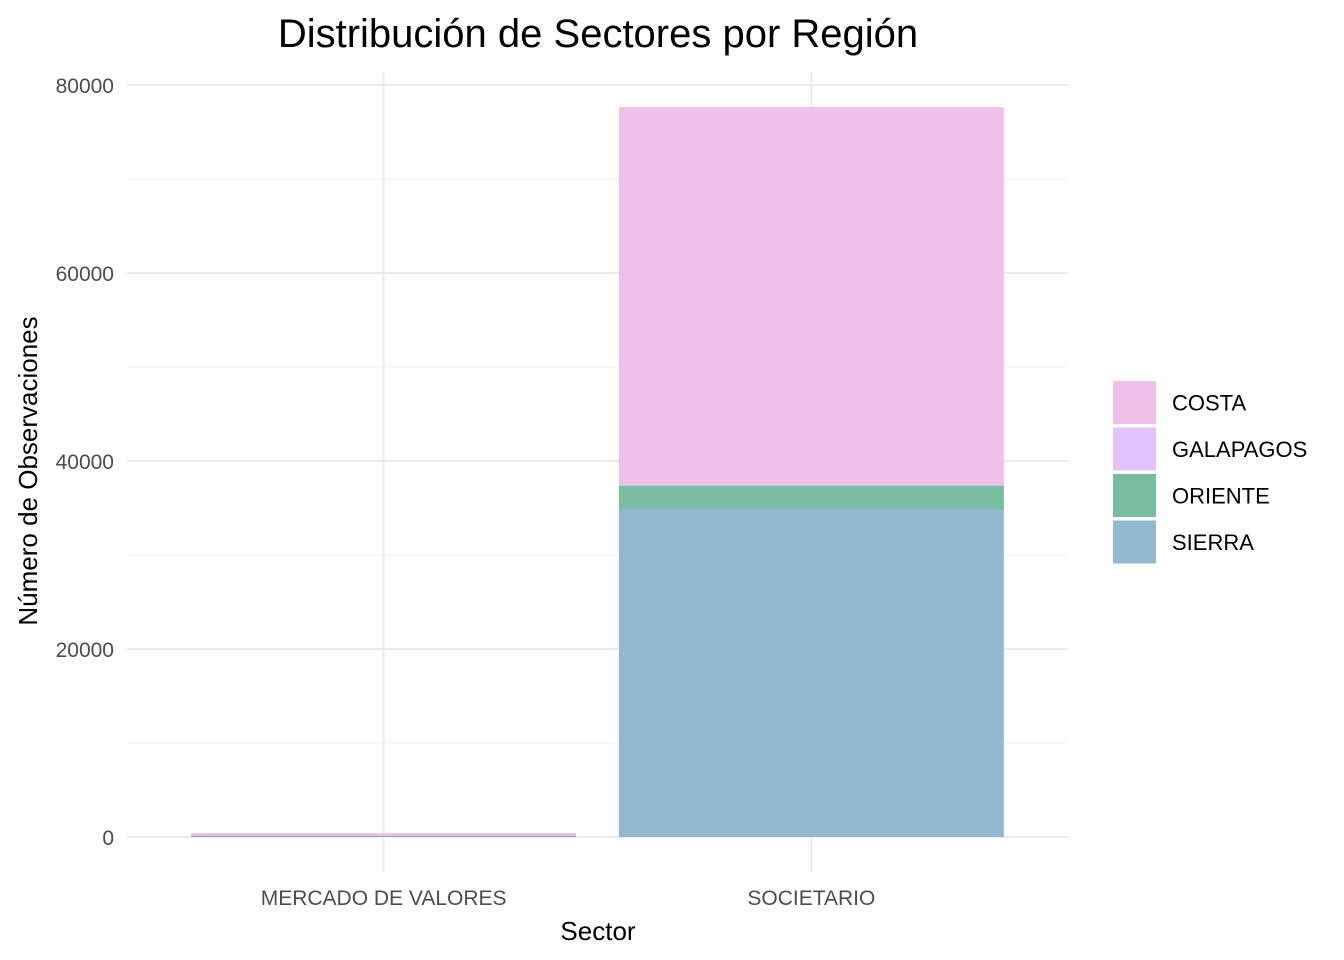 This screenshot has width=1344, height=960. Describe the element at coordinates (568, 898) in the screenshot. I see `x-axis-ticks: MERCADO DE VALORES SOCIETARIO` at that location.